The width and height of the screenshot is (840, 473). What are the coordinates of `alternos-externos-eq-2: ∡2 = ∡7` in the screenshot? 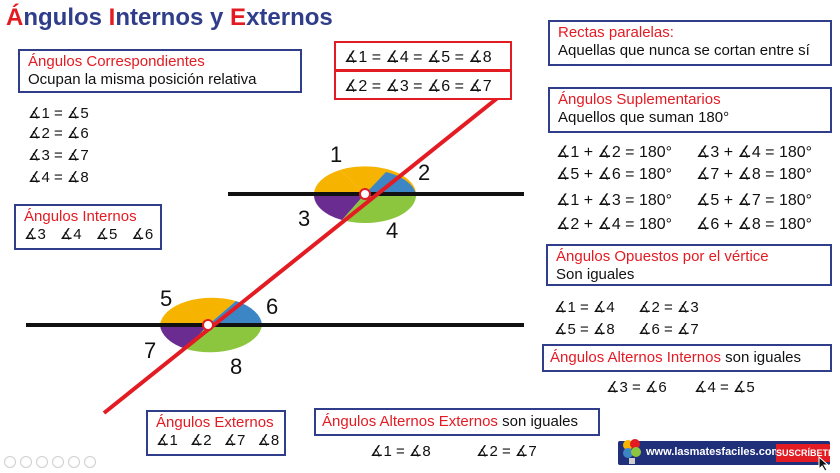 It's located at (506, 451).